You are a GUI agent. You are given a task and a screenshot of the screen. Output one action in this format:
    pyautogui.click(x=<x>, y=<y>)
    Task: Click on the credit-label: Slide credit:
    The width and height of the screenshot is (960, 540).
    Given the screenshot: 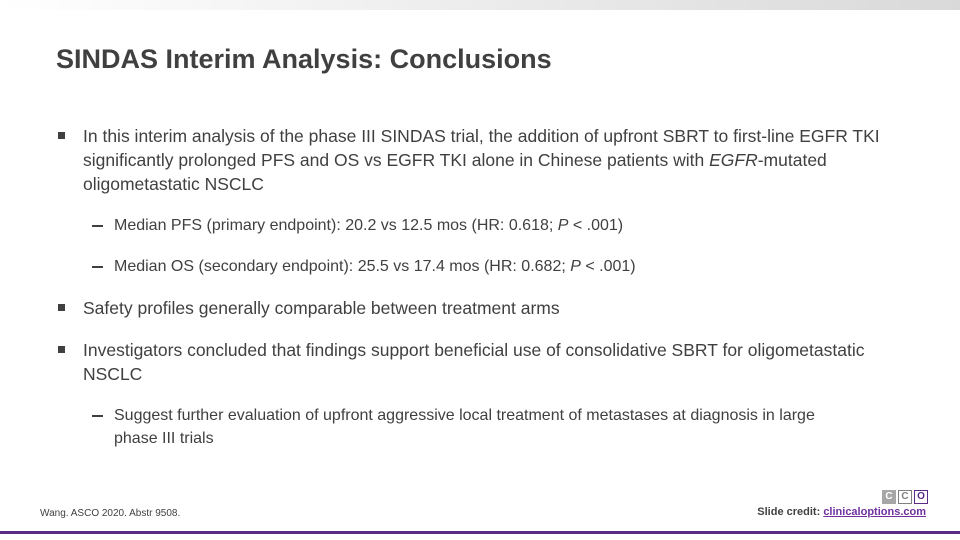 What is the action you would take?
    pyautogui.click(x=789, y=512)
    